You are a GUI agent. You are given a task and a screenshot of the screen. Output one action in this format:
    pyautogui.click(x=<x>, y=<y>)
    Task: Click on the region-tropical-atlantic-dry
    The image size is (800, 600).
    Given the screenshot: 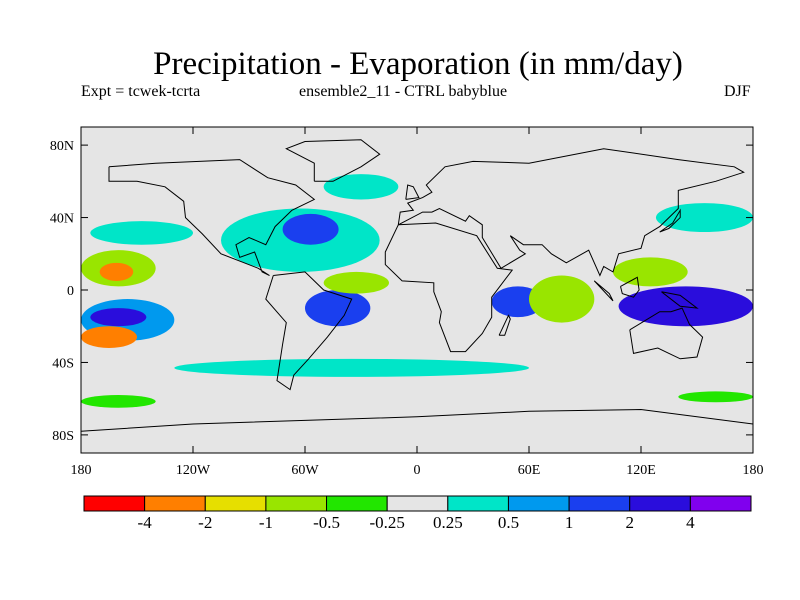 What is the action you would take?
    pyautogui.click(x=356, y=282)
    